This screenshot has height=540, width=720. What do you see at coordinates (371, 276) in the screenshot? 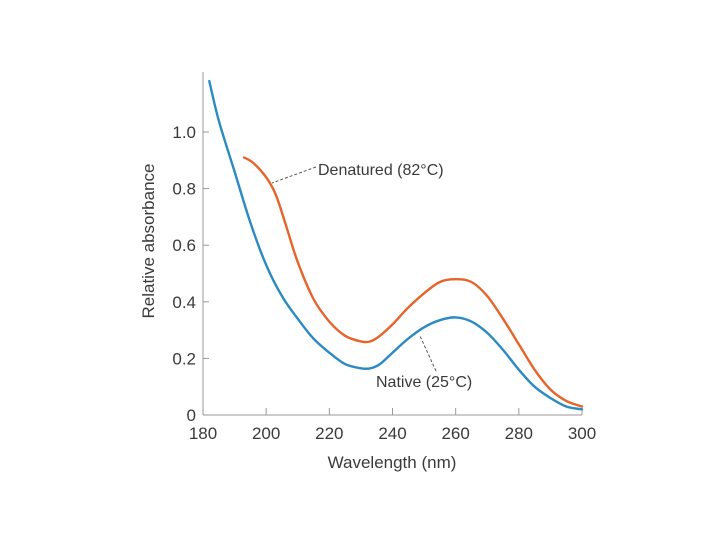
I see `annotations: Denatured (82°C) Native (25°C)` at bounding box center [371, 276].